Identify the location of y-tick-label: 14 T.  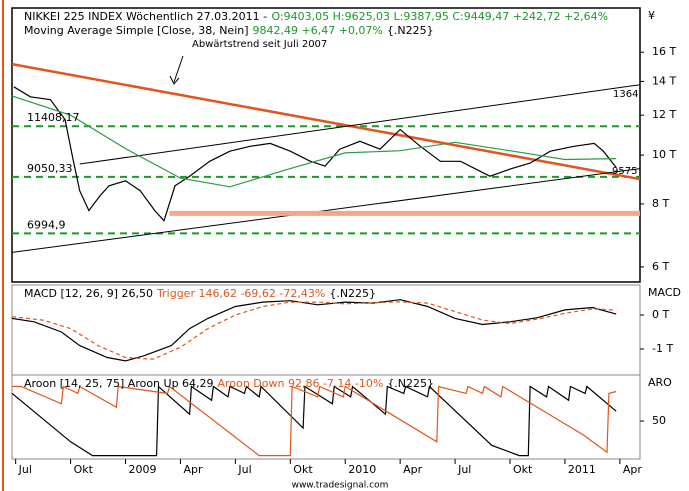
(664, 80).